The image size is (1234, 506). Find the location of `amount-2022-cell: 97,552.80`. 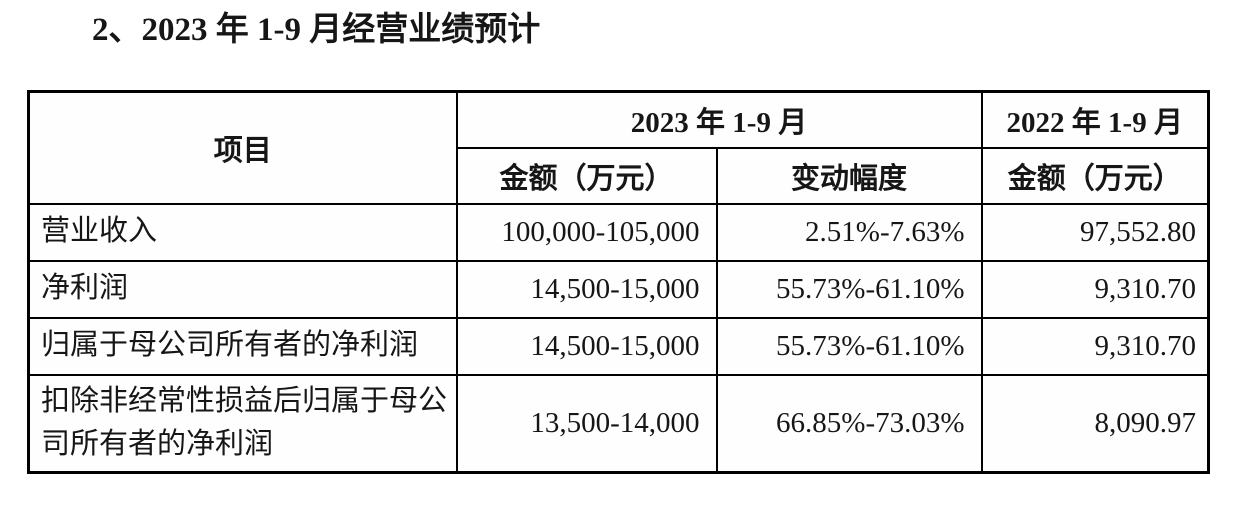

amount-2022-cell: 97,552.80 is located at coordinates (1095, 232).